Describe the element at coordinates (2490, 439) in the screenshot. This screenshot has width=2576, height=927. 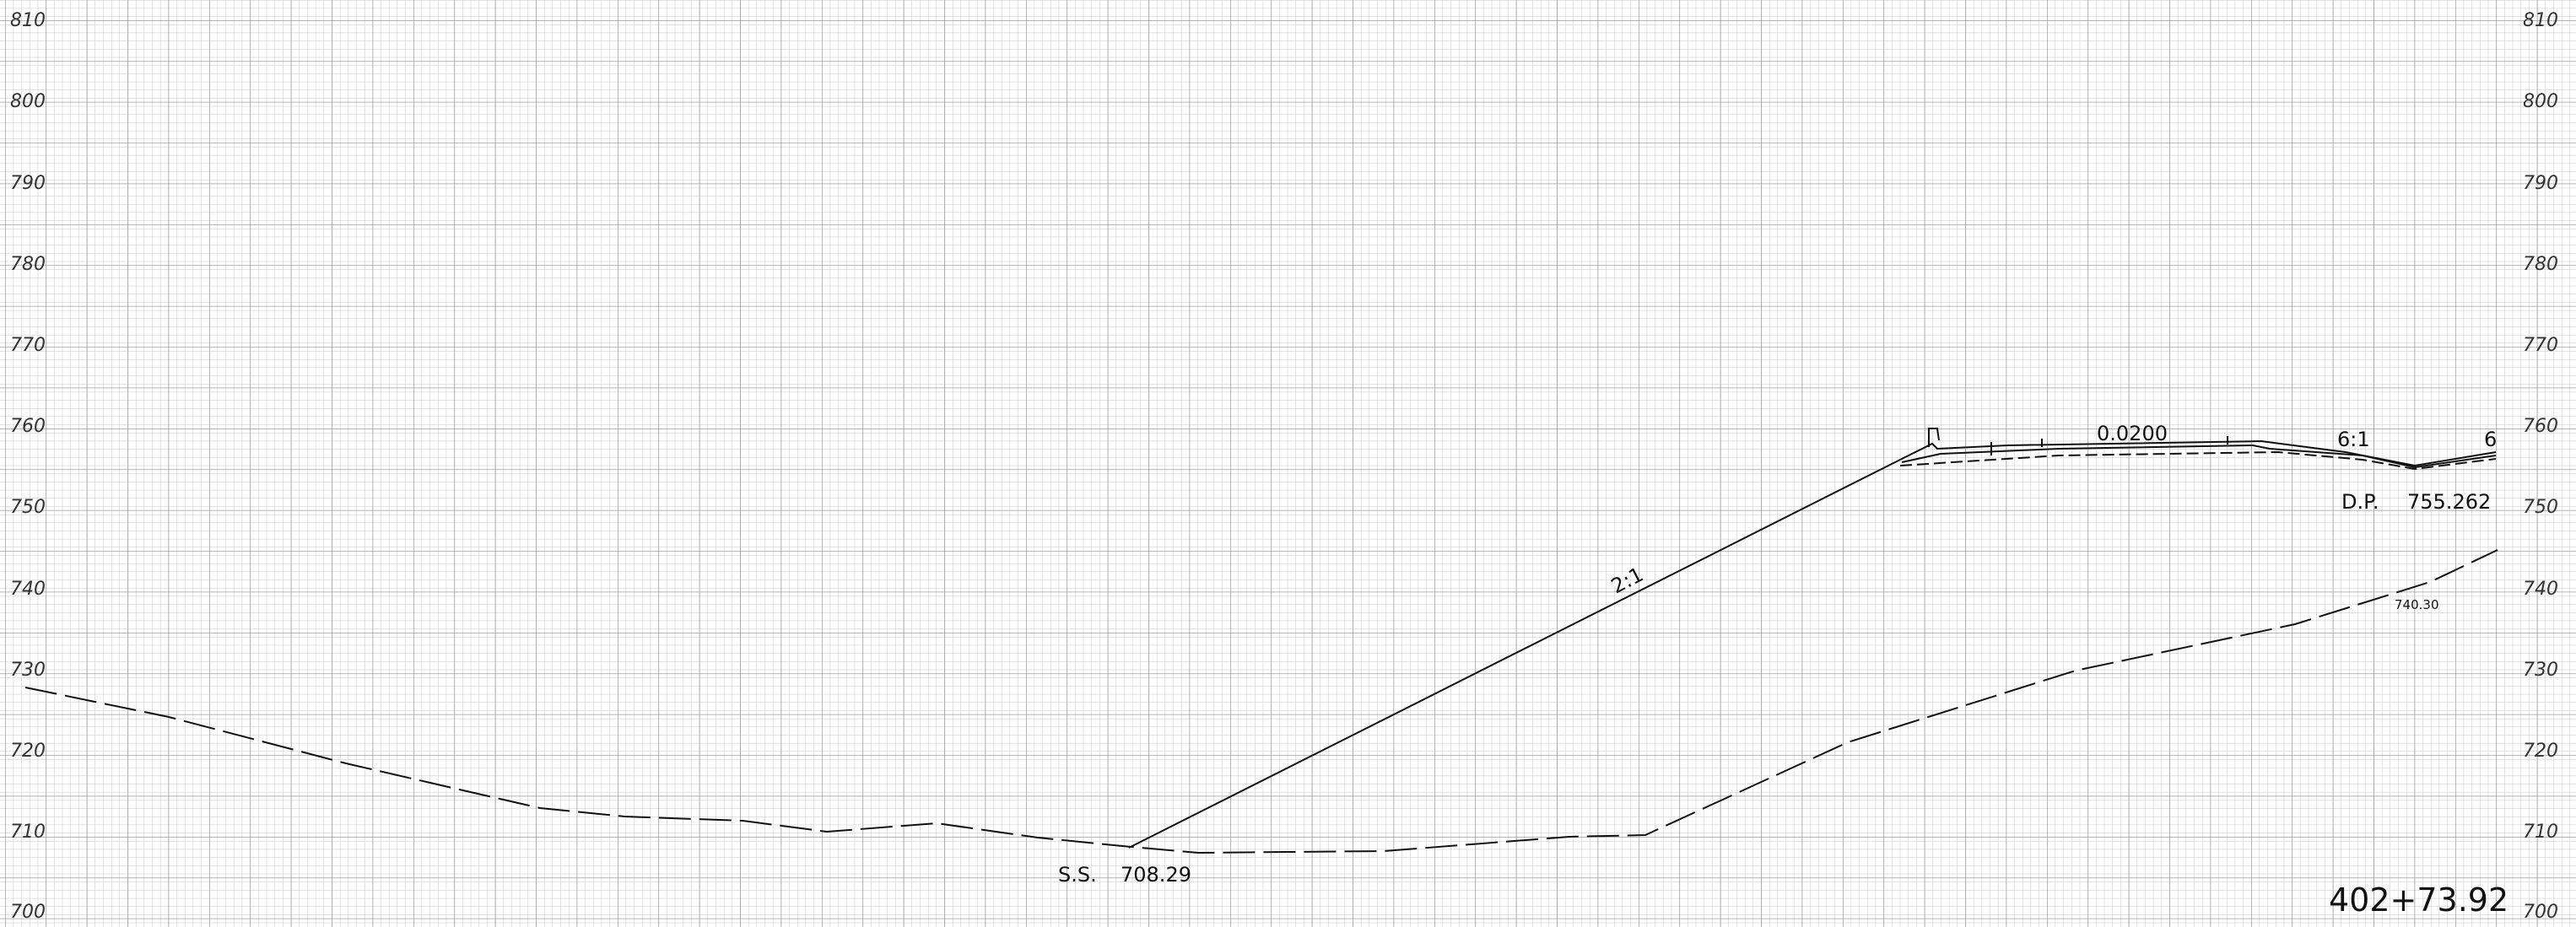
I see `right-slope-label: 6` at that location.